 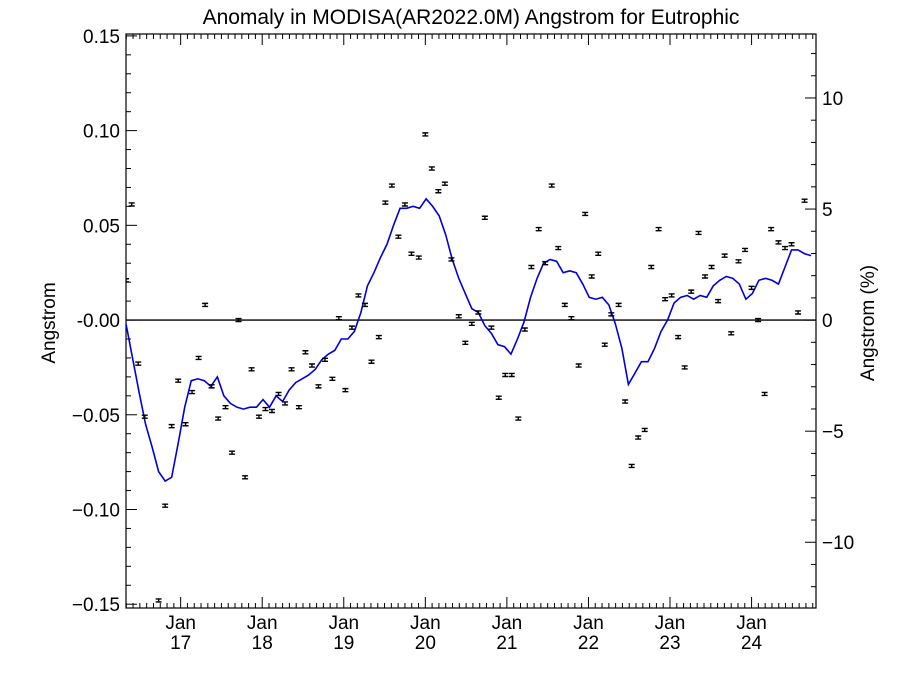 I want to click on y2-tick-label: 10, so click(x=832, y=99).